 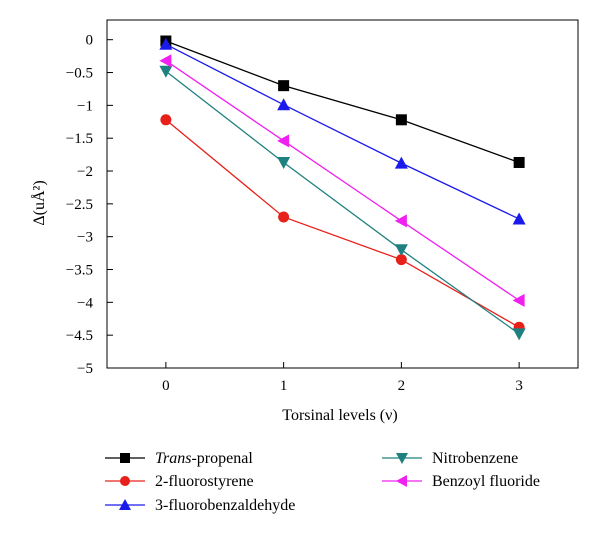 I want to click on legend-label: Trans-propenal, so click(x=204, y=458).